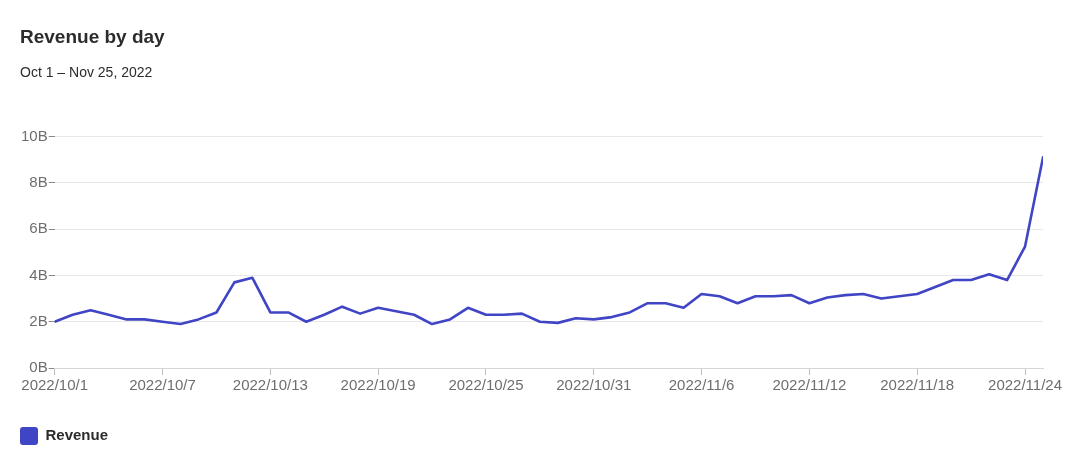 The image size is (1080, 472). What do you see at coordinates (270, 385) in the screenshot?
I see `x-tick-label: 2022/10/13` at bounding box center [270, 385].